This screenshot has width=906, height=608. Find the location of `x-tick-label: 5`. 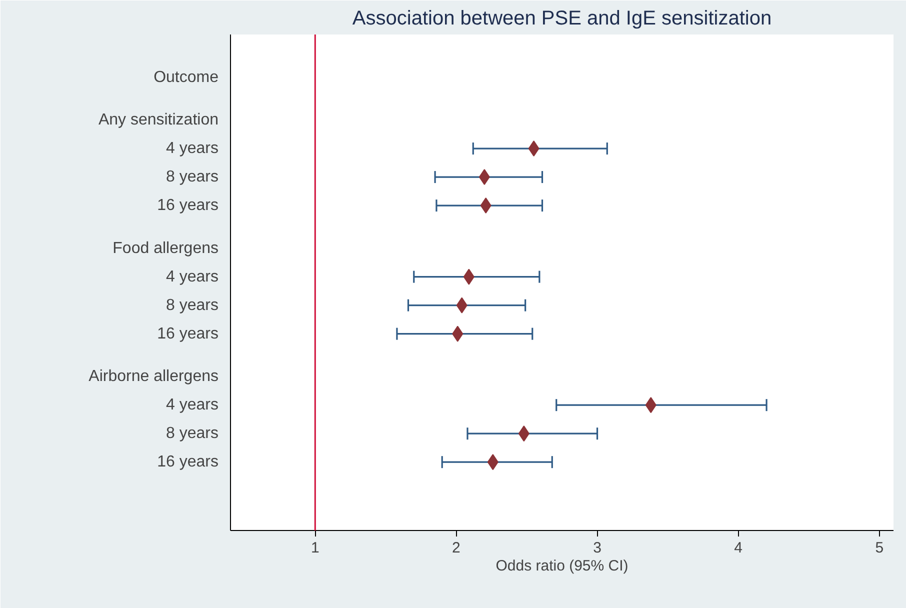

x-tick-label: 5 is located at coordinates (879, 548).